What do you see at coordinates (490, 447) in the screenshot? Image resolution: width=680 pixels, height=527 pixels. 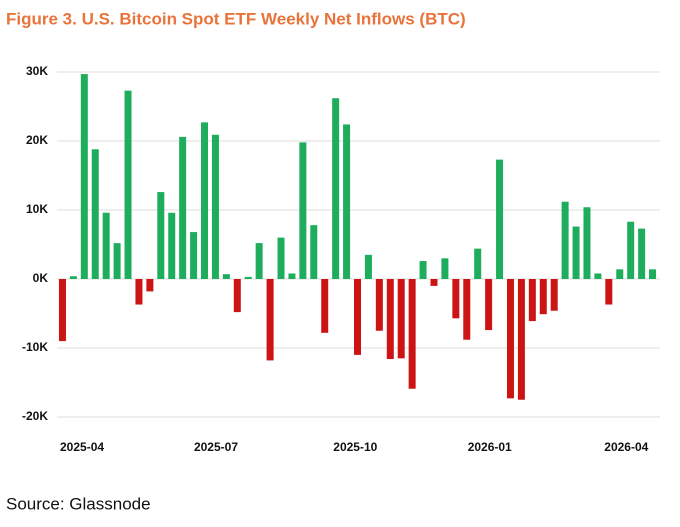 I see `x-tick-label: 2026-01` at bounding box center [490, 447].